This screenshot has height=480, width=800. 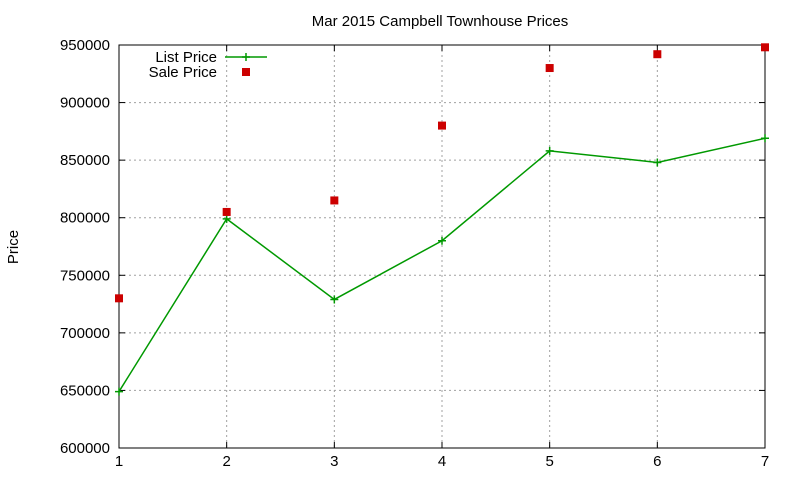 I want to click on legend-label: Sale Price, so click(x=183, y=72).